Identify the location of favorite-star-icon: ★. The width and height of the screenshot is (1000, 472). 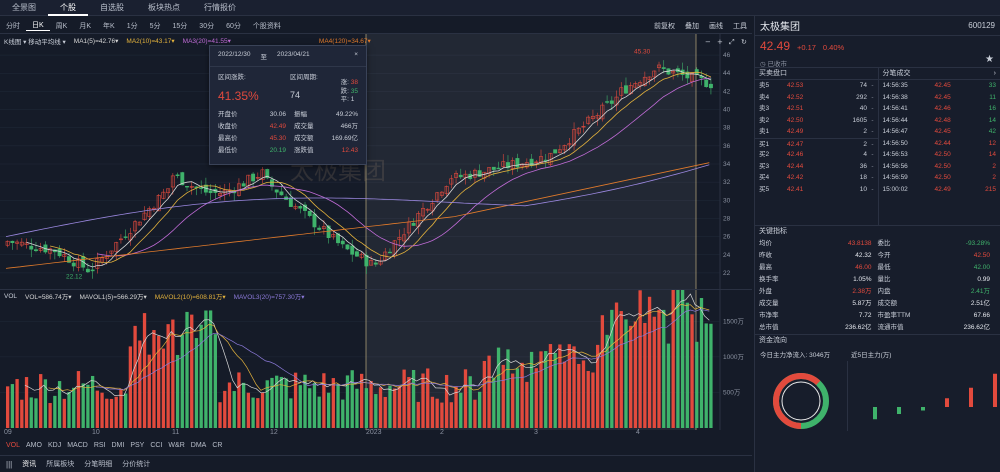
(989, 59).